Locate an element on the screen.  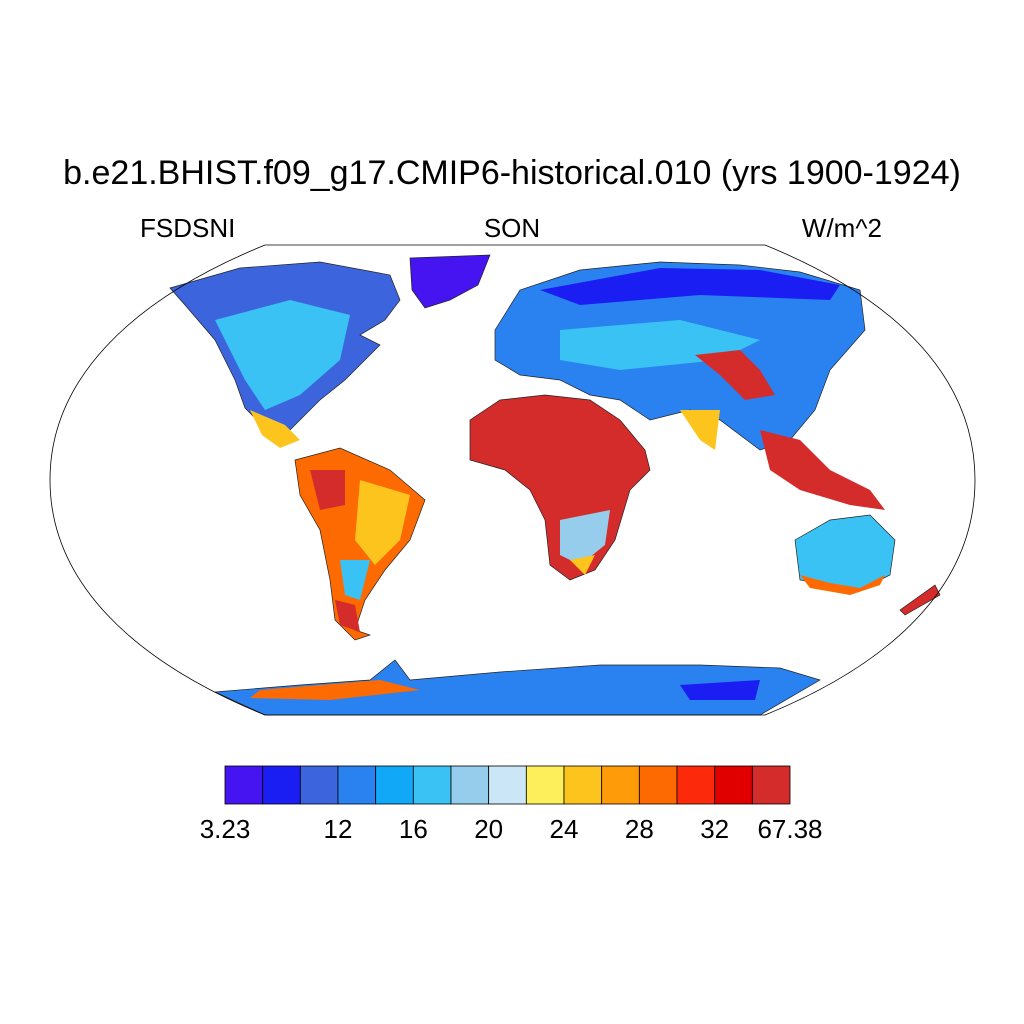
colorbar-label: 16 is located at coordinates (413, 829).